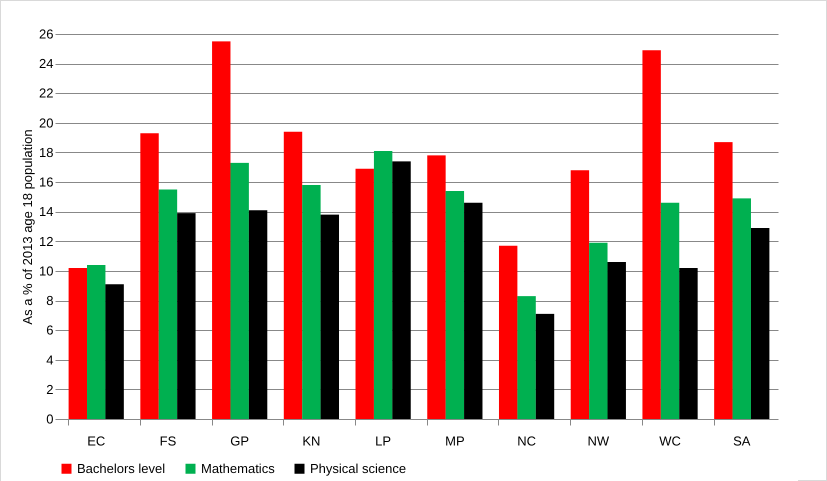 The image size is (827, 481). I want to click on y-tick-label: 10, so click(46, 270).